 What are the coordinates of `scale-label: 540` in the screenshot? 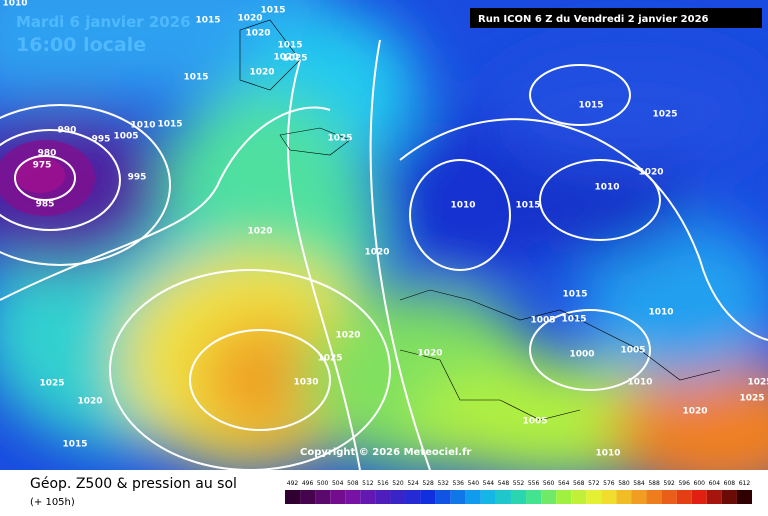 It's located at (474, 483).